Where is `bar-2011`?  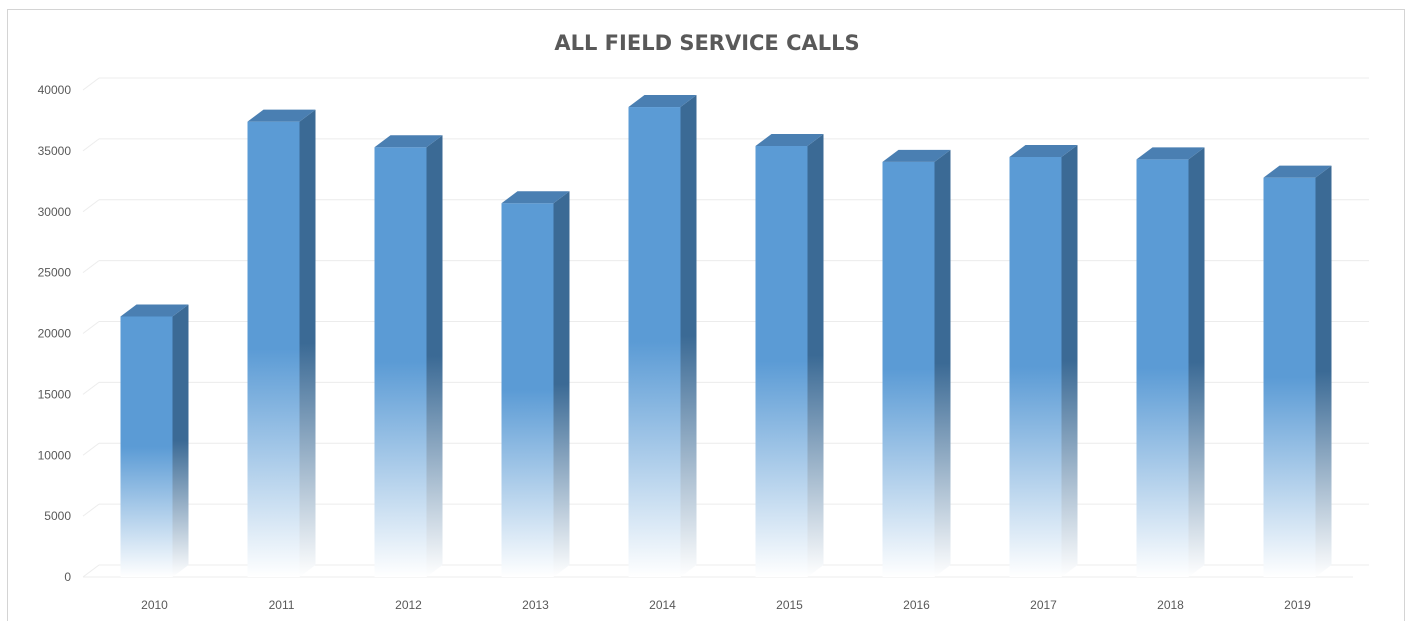 bar-2011 is located at coordinates (281, 343).